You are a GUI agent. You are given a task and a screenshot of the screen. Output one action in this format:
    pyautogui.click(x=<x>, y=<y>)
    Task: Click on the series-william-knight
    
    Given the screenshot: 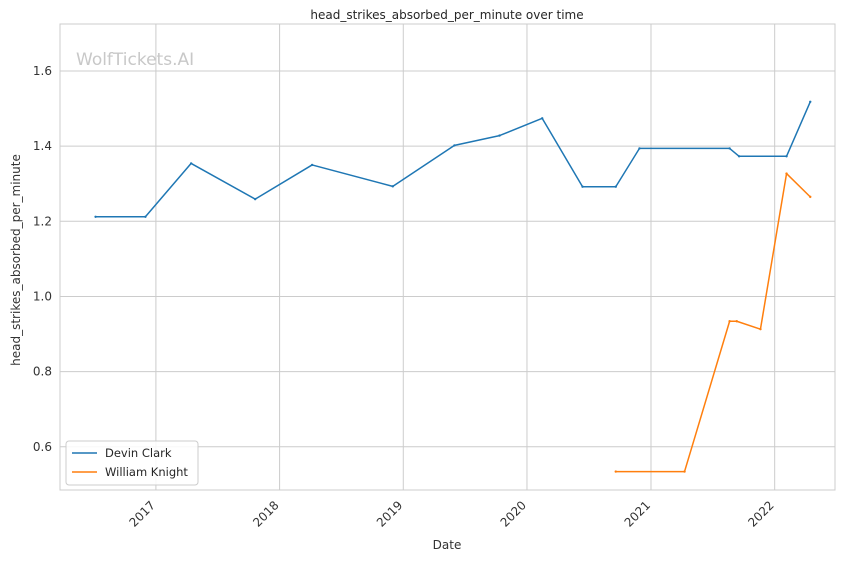 What is the action you would take?
    pyautogui.click(x=713, y=322)
    